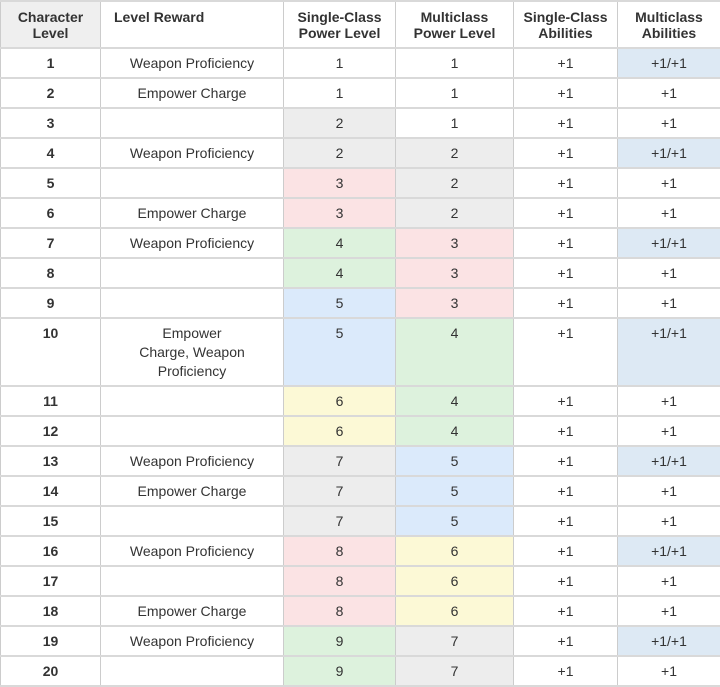 This screenshot has width=720, height=687. I want to click on table-row: 5 3 2 +1 +1, so click(360, 183).